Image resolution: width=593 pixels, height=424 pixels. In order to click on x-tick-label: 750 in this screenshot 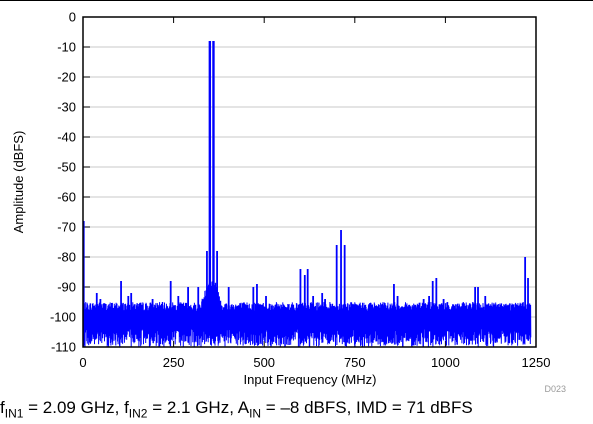, I will do `click(355, 362)`.